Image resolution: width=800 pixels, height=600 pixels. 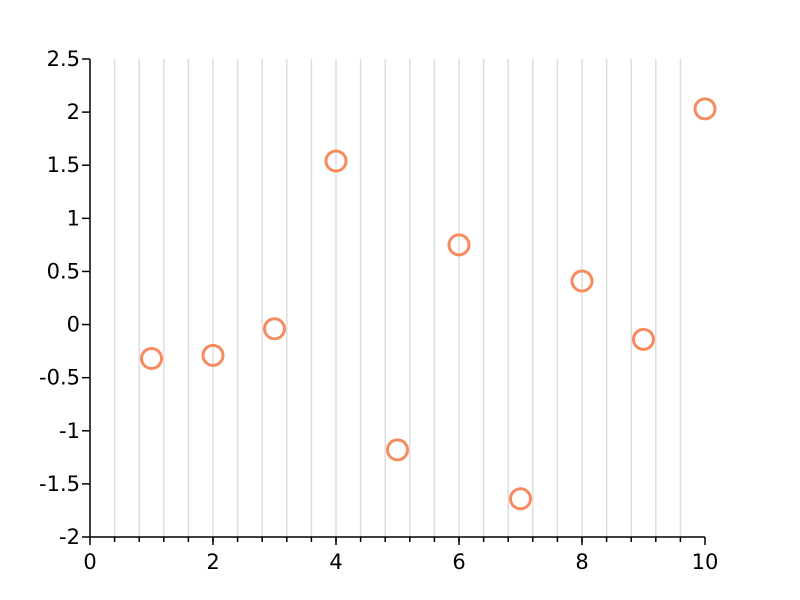 I want to click on y-tick-label: 0, so click(x=73, y=325).